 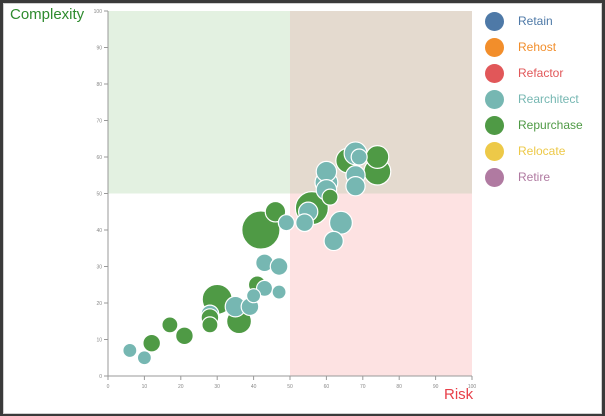 What do you see at coordinates (99, 341) in the screenshot?
I see `y-tick-label: 10` at bounding box center [99, 341].